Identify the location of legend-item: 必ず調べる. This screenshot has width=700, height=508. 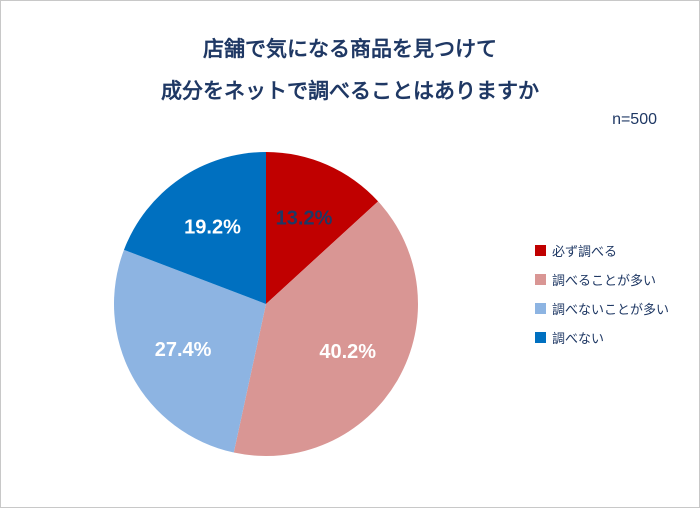
(602, 250).